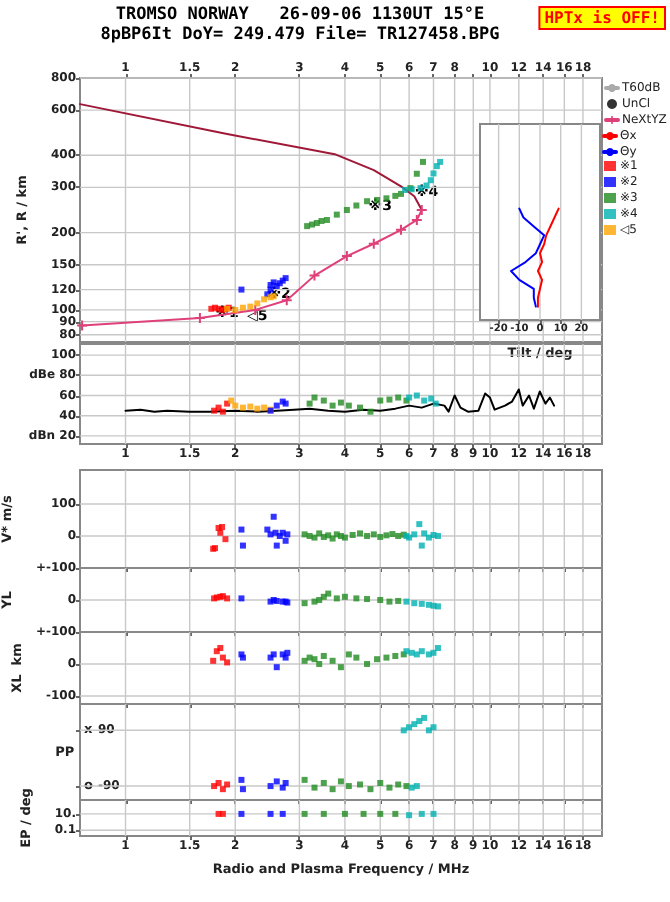 This screenshot has height=902, width=670. I want to click on text: HPTx is OFF!, so click(602, 18).